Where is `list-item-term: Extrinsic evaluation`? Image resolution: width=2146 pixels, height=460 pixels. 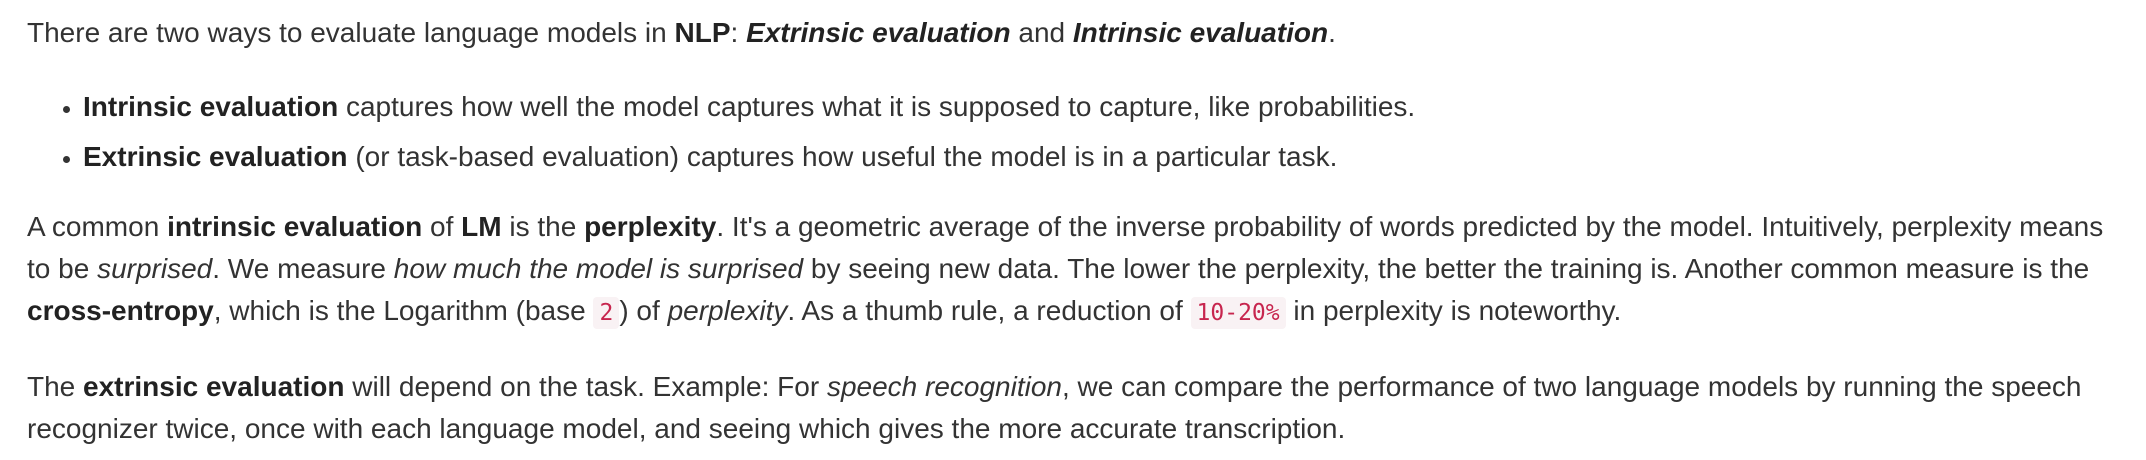 list-item-term: Extrinsic evaluation is located at coordinates (215, 156).